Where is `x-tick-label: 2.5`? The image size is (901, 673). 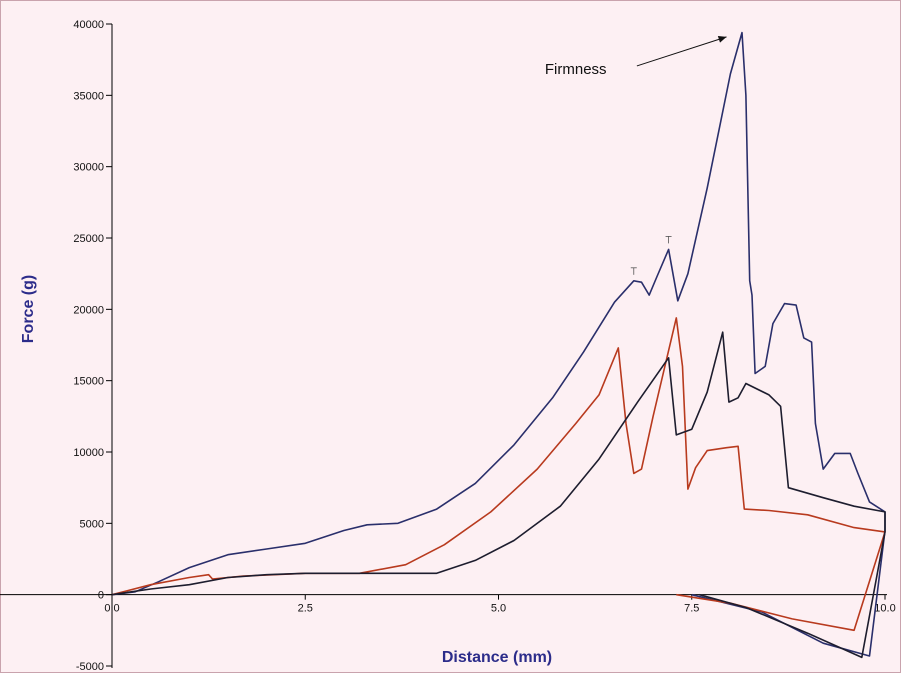 x-tick-label: 2.5 is located at coordinates (305, 609).